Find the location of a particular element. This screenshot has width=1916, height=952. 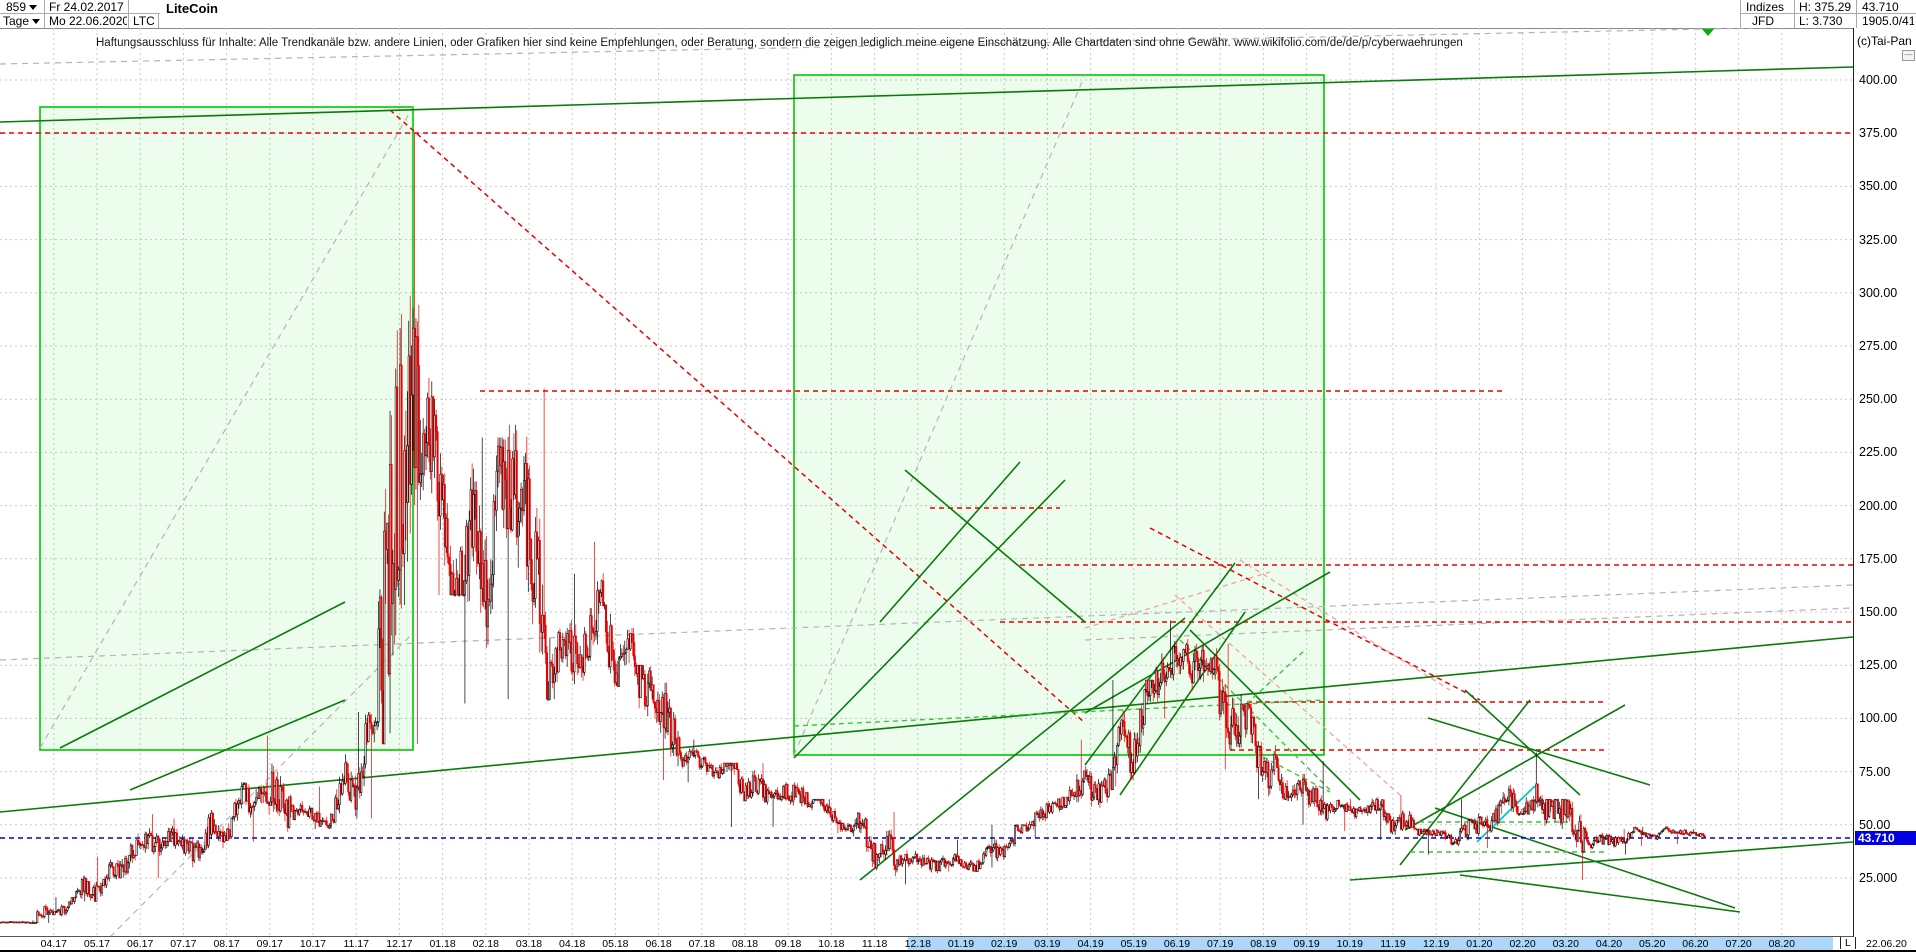

month-label: 11.19 is located at coordinates (1393, 944).